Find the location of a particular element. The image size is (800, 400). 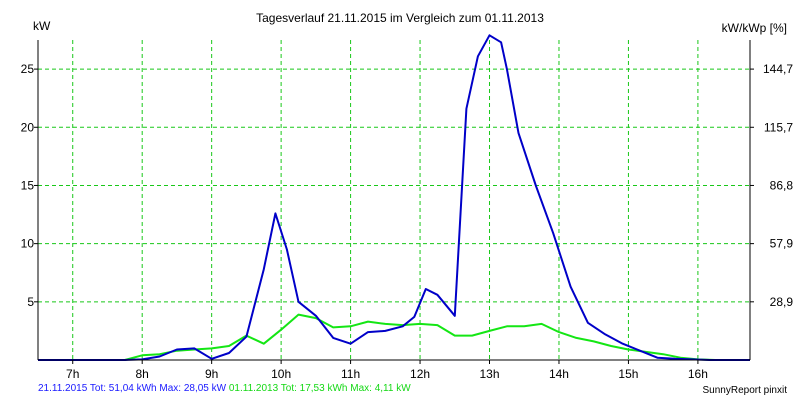

x-tick-label: 11h is located at coordinates (350, 374).